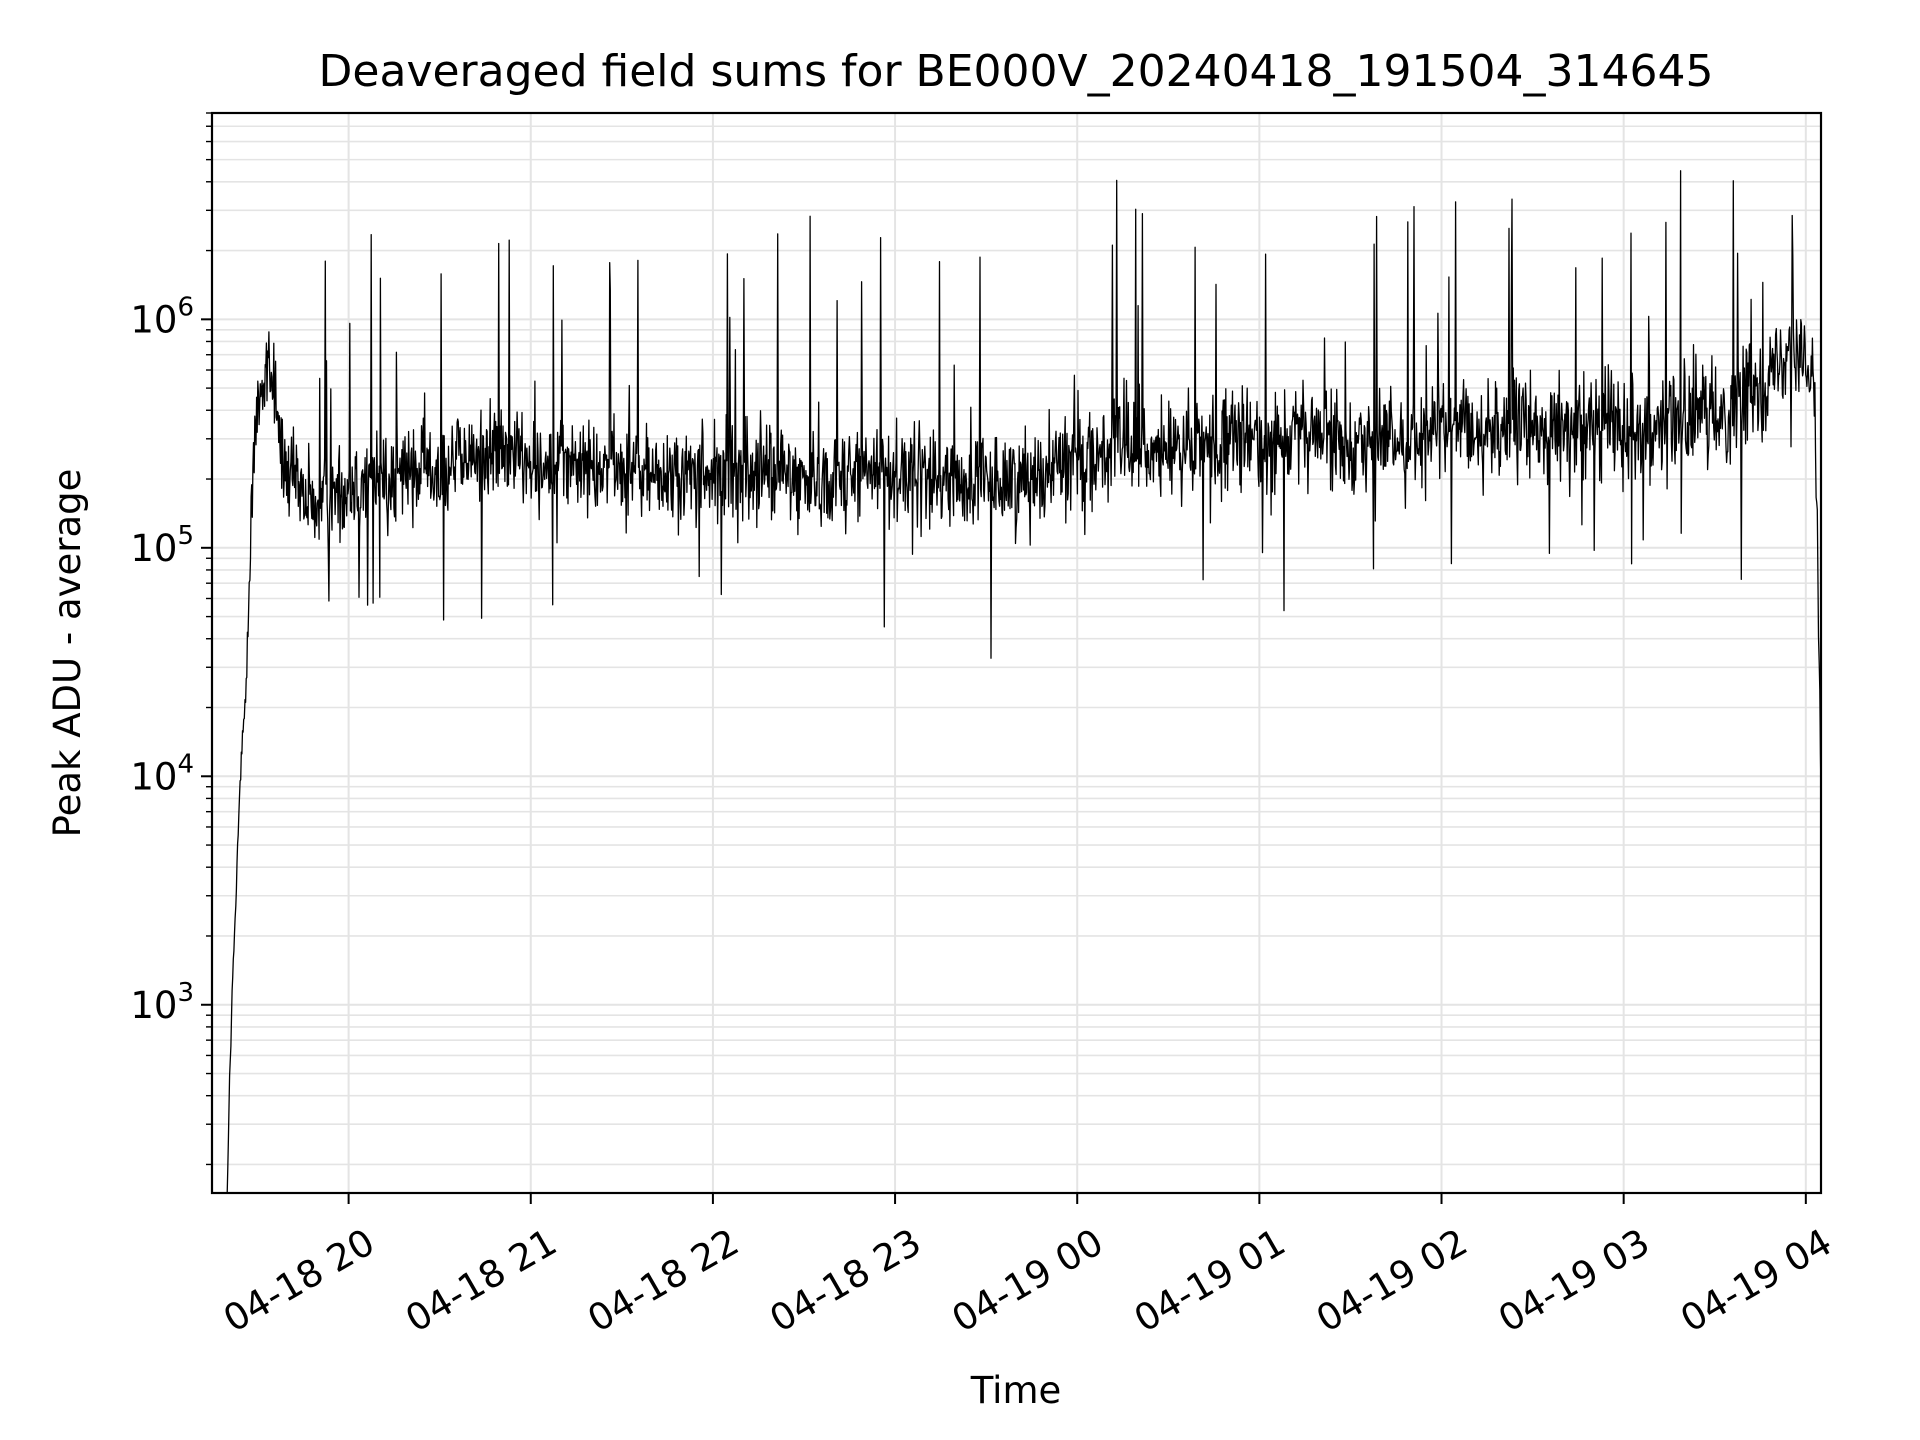  I want to click on y-tick-exponent: 6, so click(185, 307).